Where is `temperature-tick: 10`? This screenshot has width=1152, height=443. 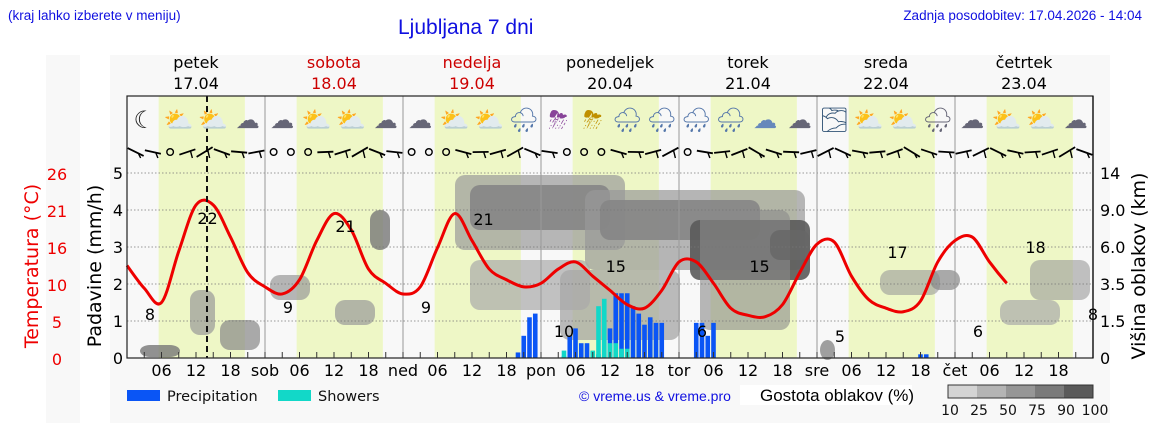
temperature-tick: 10 is located at coordinates (57, 285).